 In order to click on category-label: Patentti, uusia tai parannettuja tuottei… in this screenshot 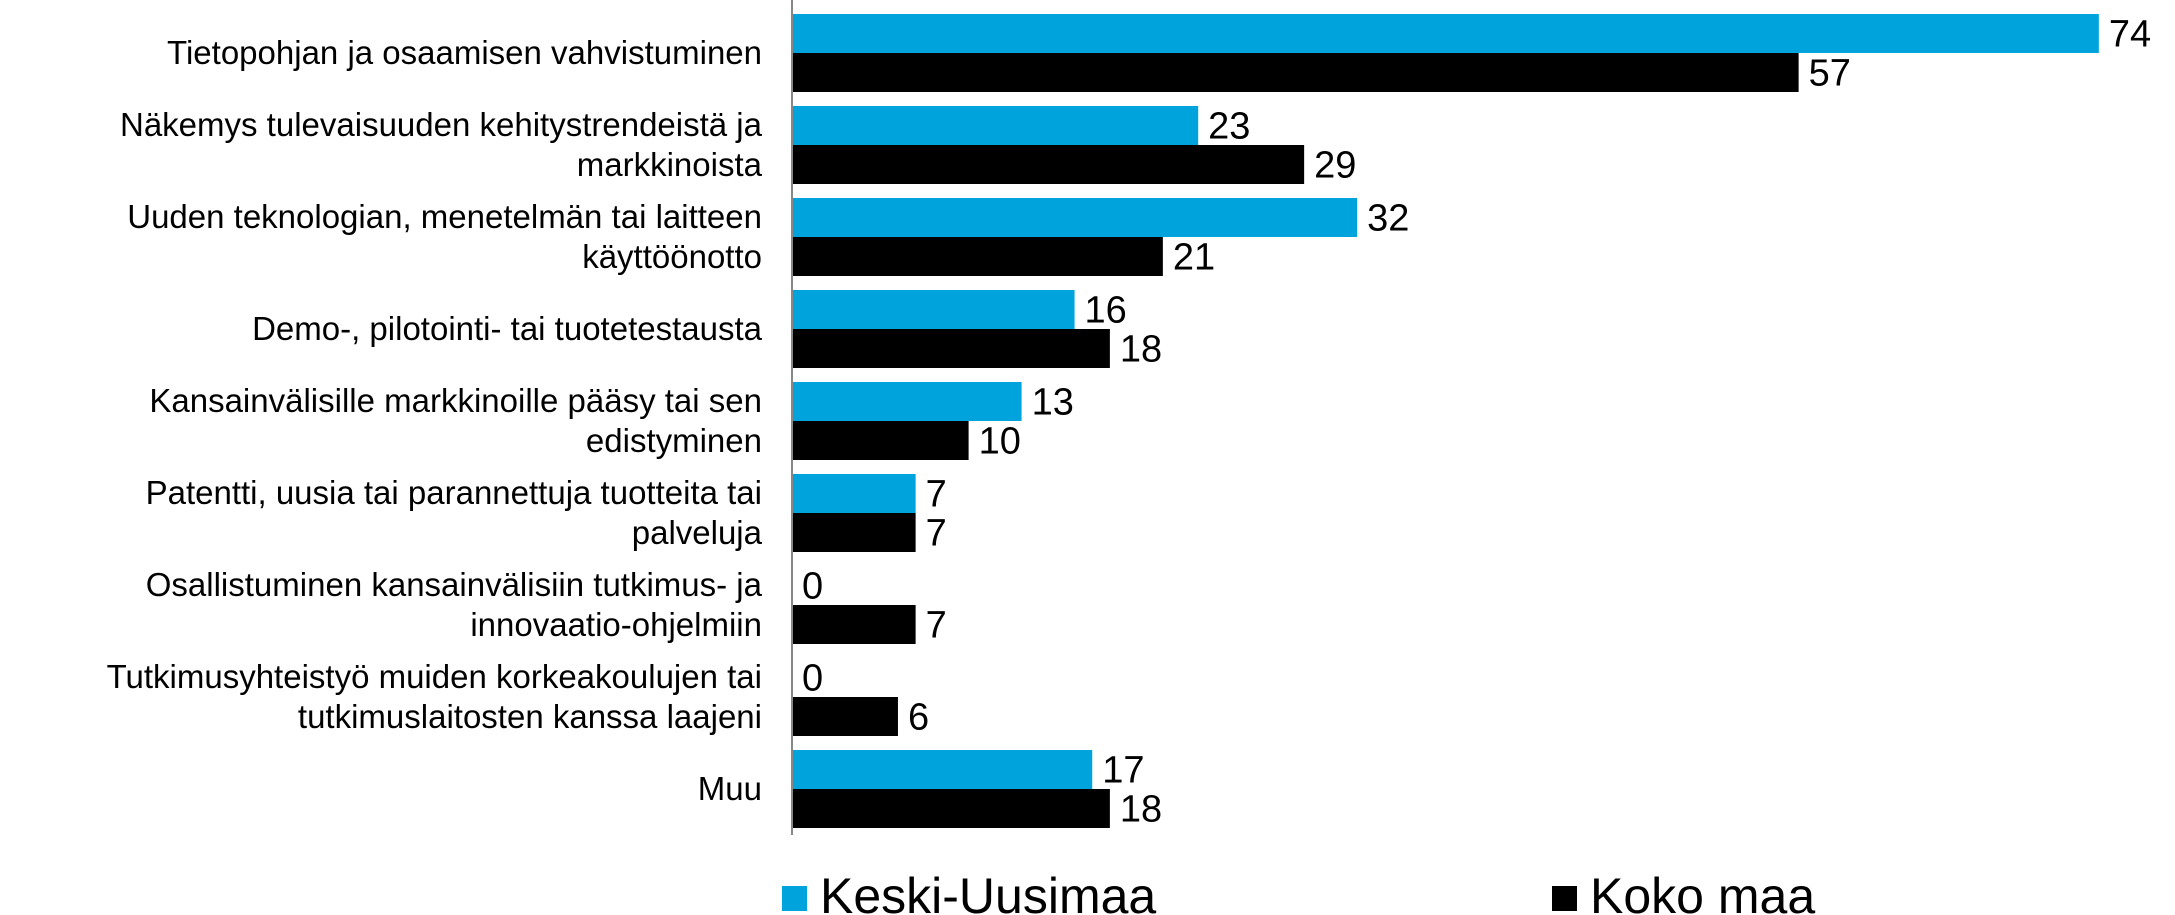, I will do `click(453, 512)`.